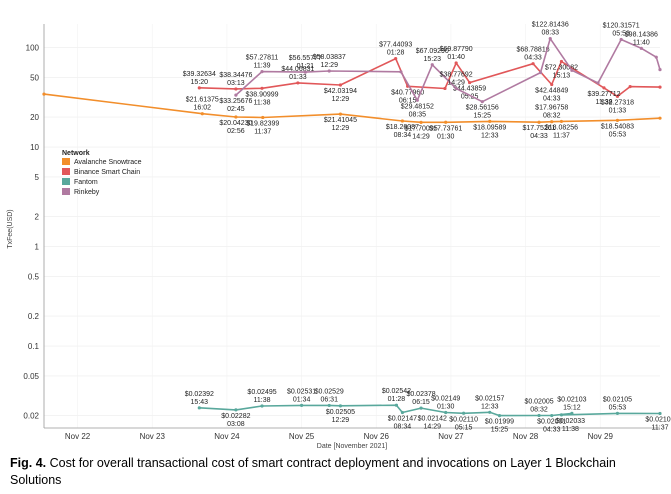  Describe the element at coordinates (329, 399) in the screenshot. I see `data-label-line: 06:31` at that location.